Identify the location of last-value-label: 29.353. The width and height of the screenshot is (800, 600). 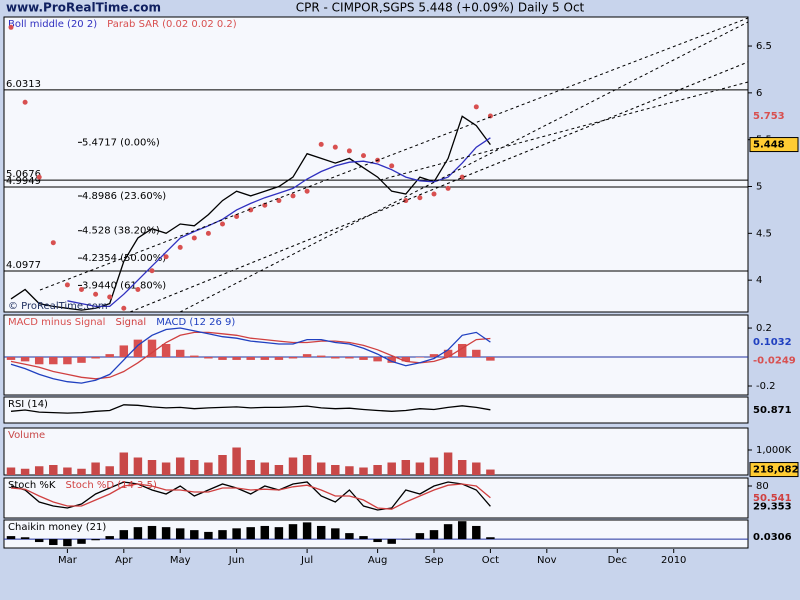
(772, 506).